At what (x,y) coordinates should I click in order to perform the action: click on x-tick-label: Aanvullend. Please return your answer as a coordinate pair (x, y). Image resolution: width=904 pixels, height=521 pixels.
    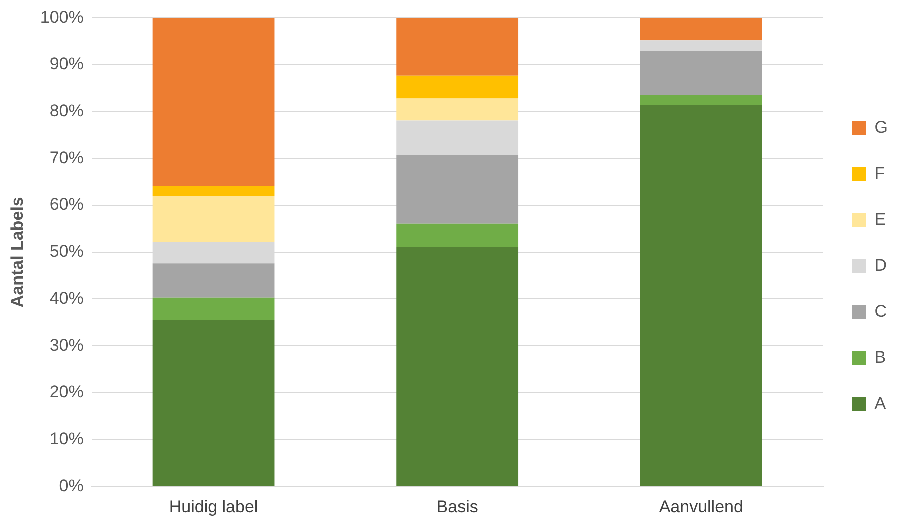
    Looking at the image, I should click on (701, 506).